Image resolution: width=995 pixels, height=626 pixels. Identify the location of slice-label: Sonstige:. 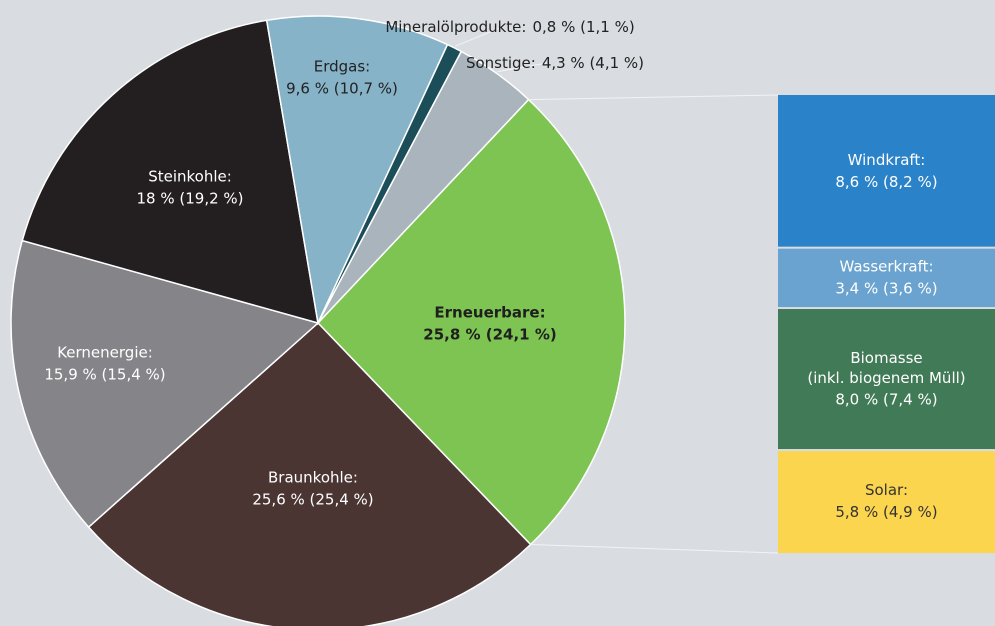
(501, 63).